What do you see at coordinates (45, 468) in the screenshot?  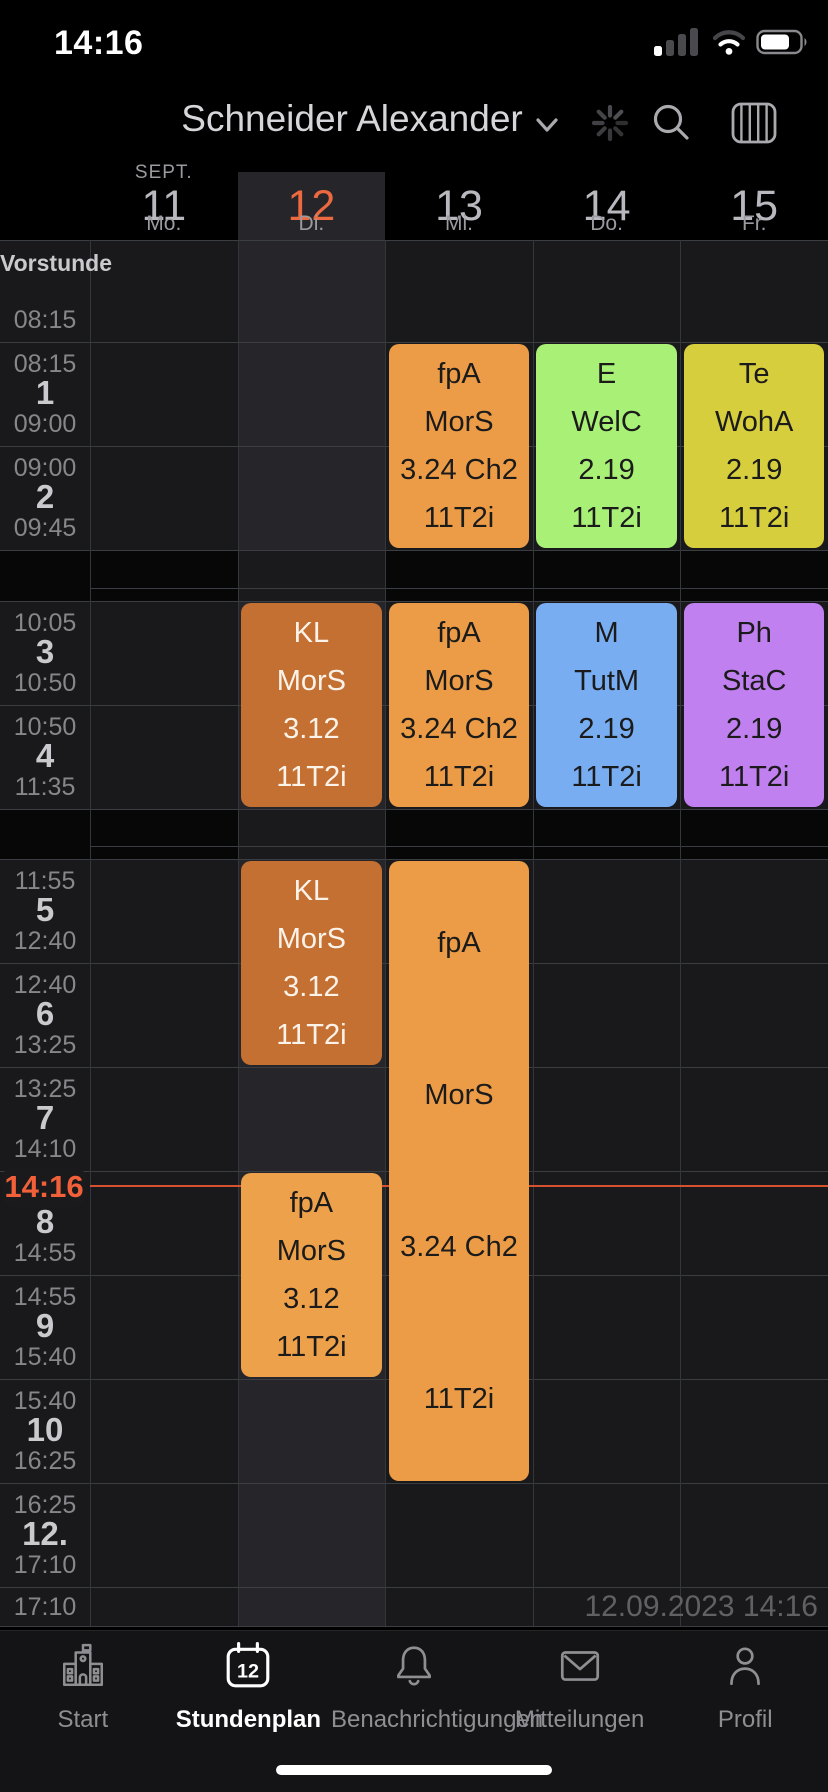 I see `period-start-time: 09:00` at bounding box center [45, 468].